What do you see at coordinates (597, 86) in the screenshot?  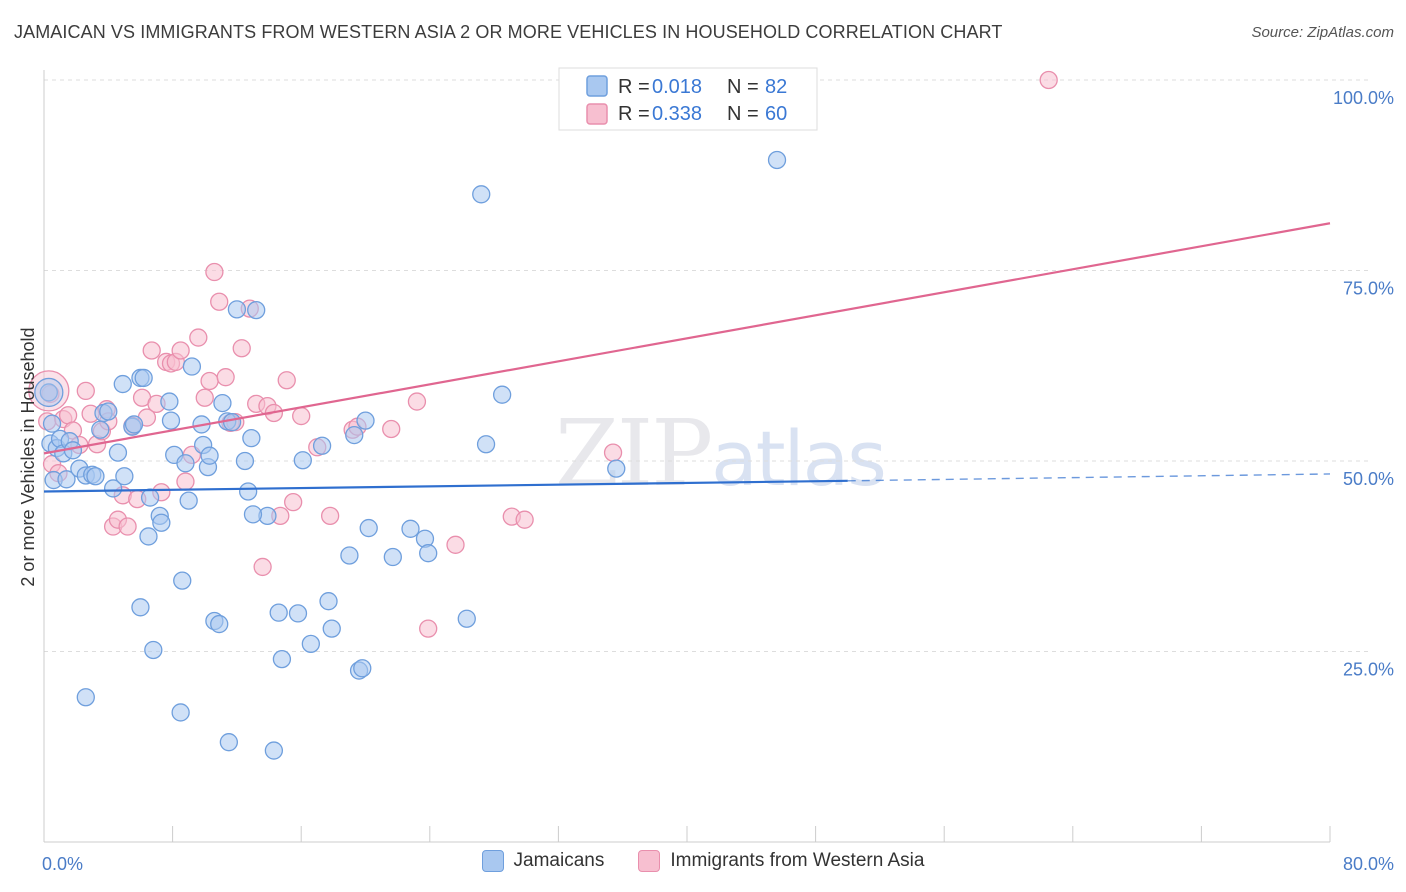 I see `legend-swatch-jamaicans` at bounding box center [597, 86].